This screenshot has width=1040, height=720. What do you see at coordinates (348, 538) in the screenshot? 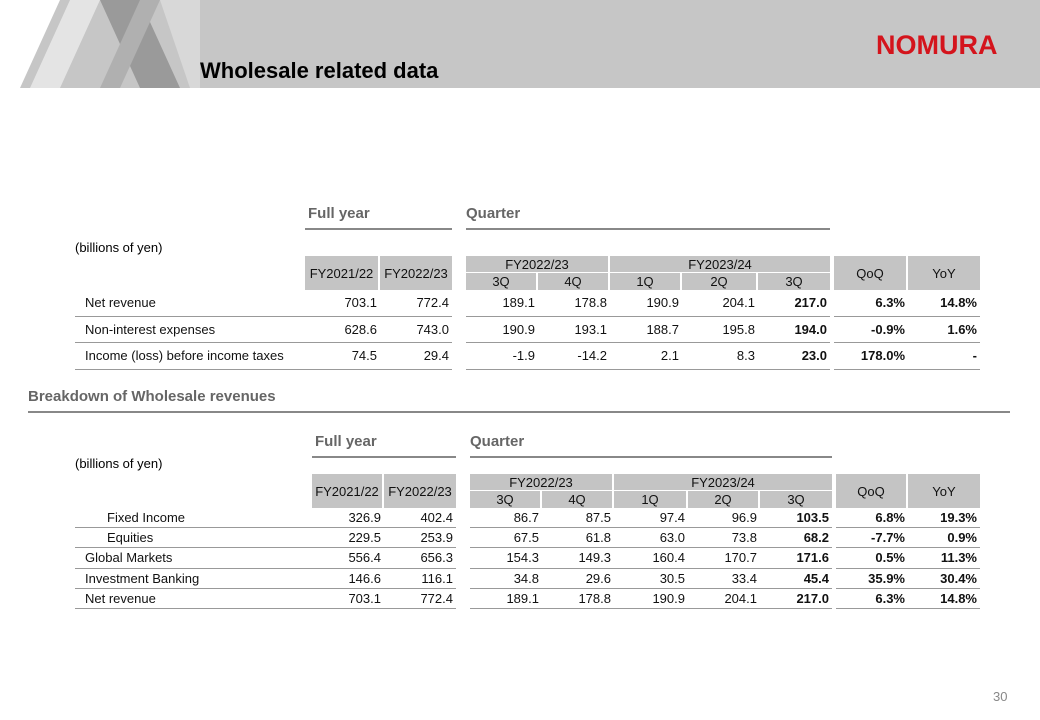
I see `table-cell: 229.5` at bounding box center [348, 538].